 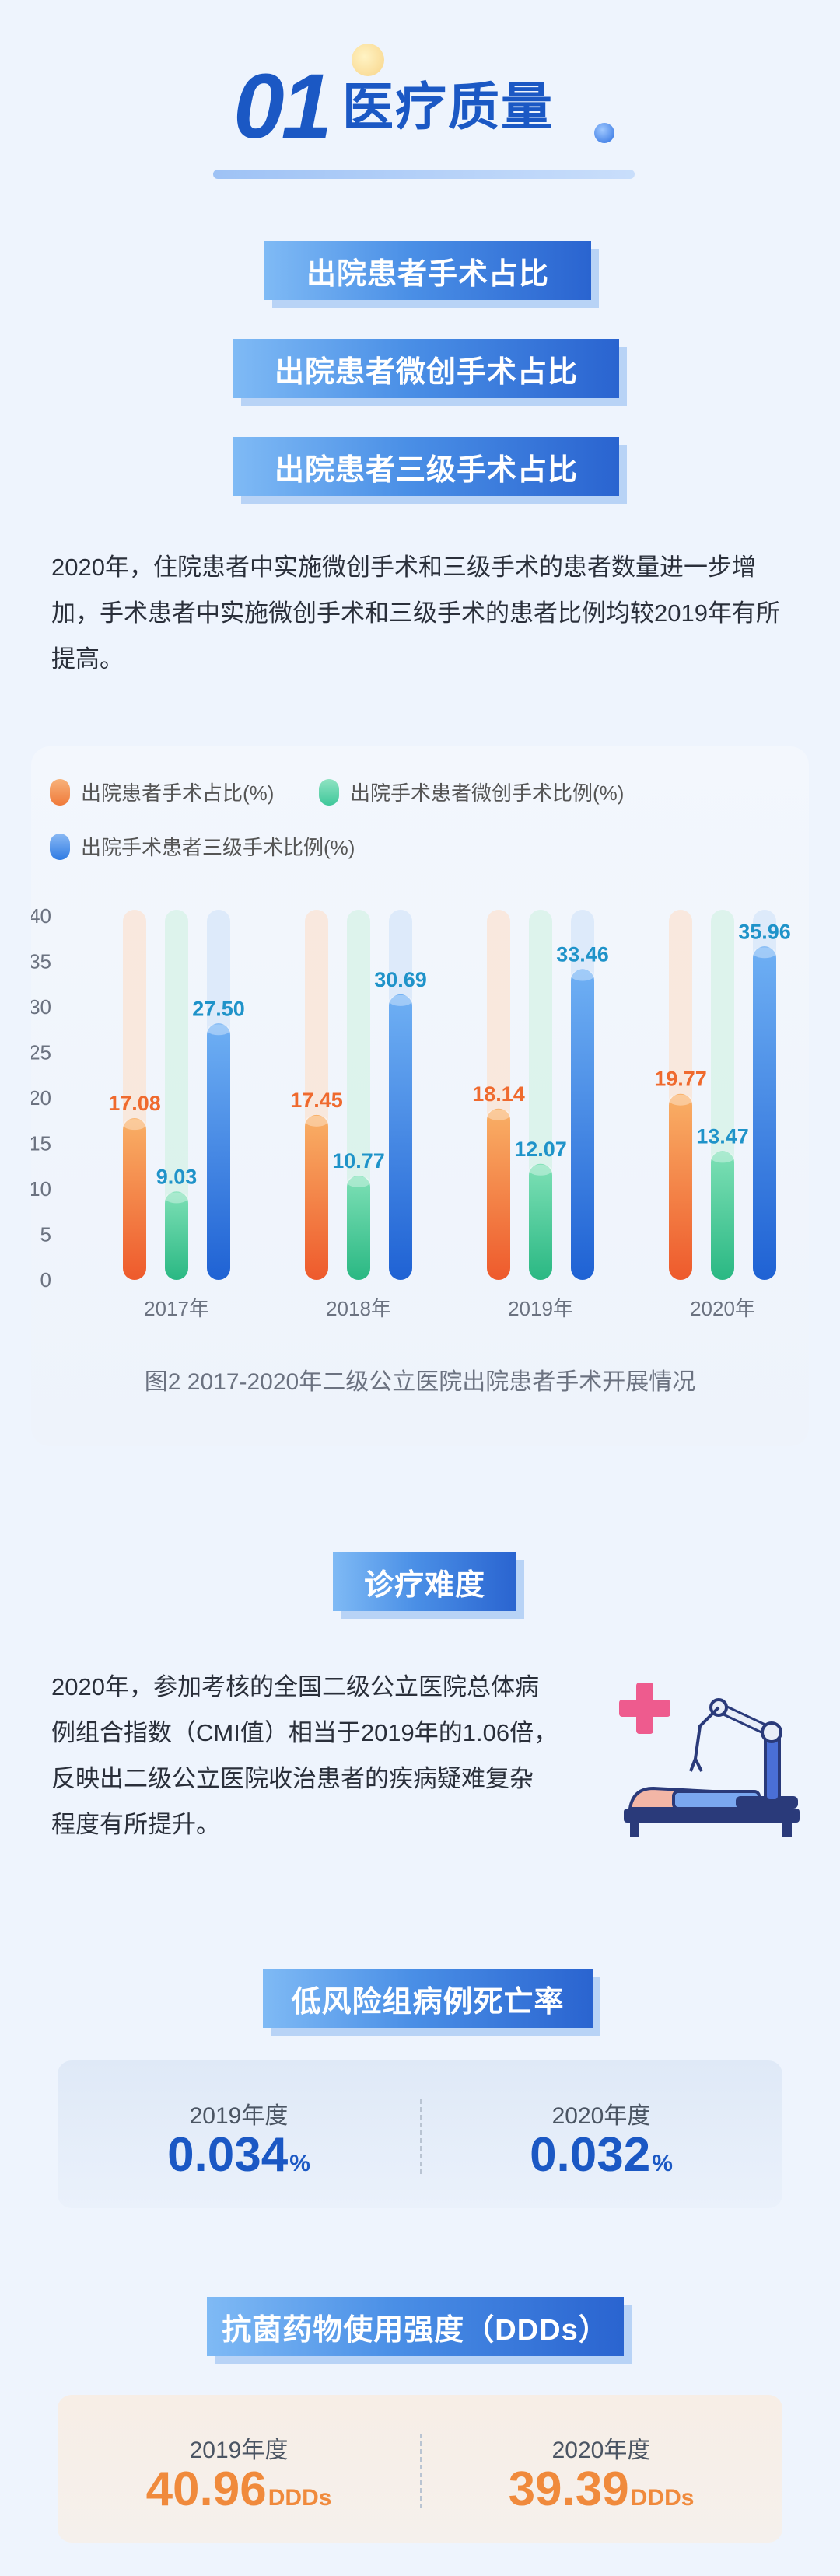 I want to click on y-tick-label: 40, so click(x=41, y=916).